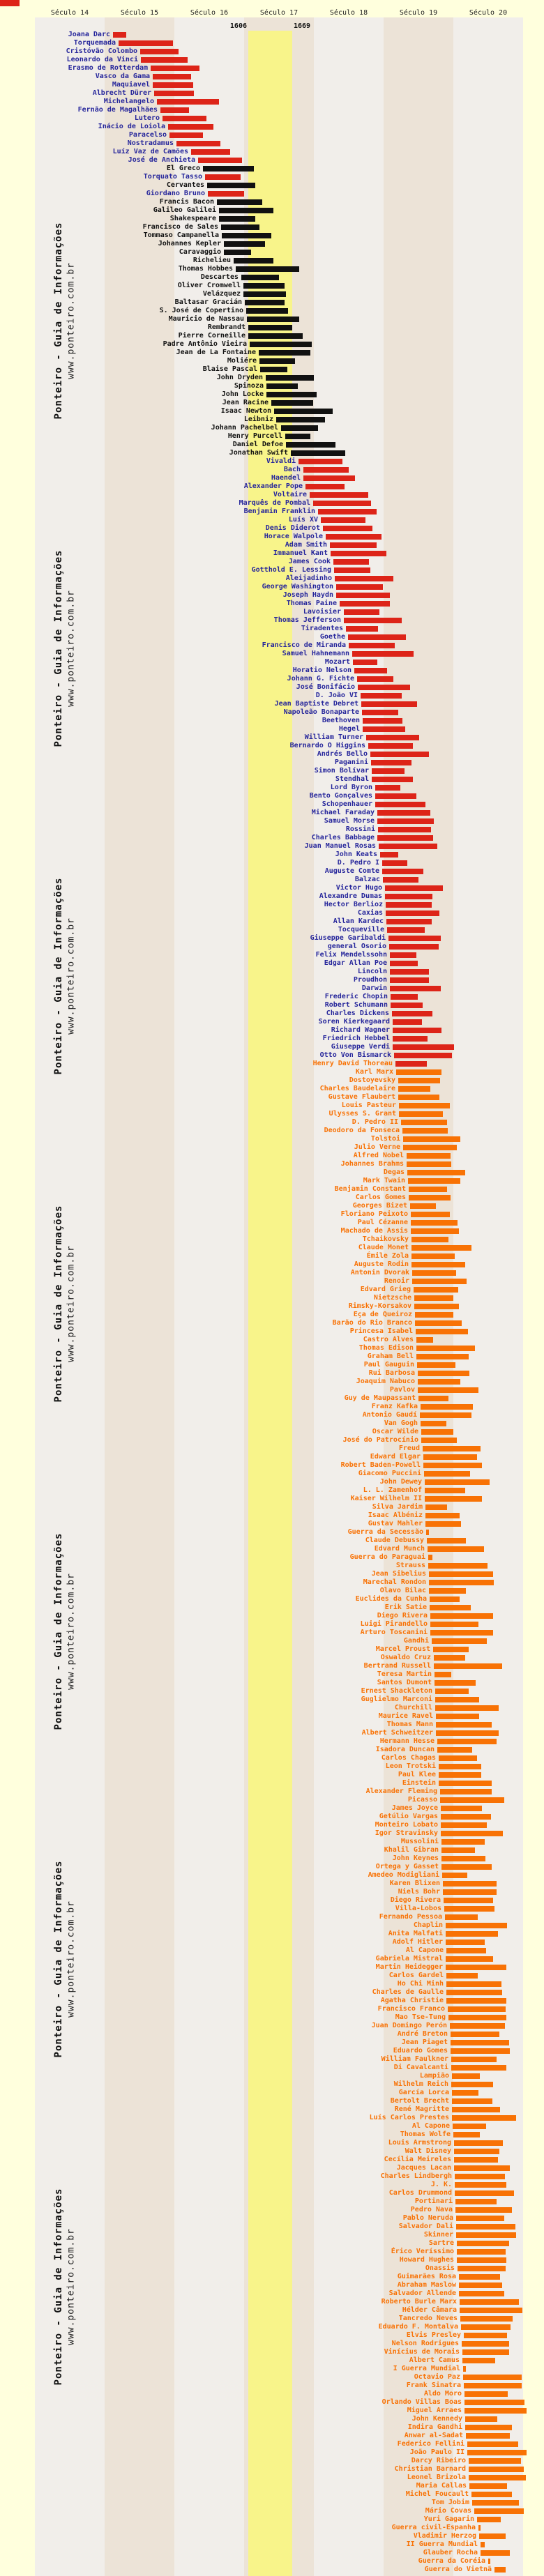 The height and width of the screenshot is (2576, 544). What do you see at coordinates (400, 1482) in the screenshot?
I see `timeline-row-label: John Dewey` at bounding box center [400, 1482].